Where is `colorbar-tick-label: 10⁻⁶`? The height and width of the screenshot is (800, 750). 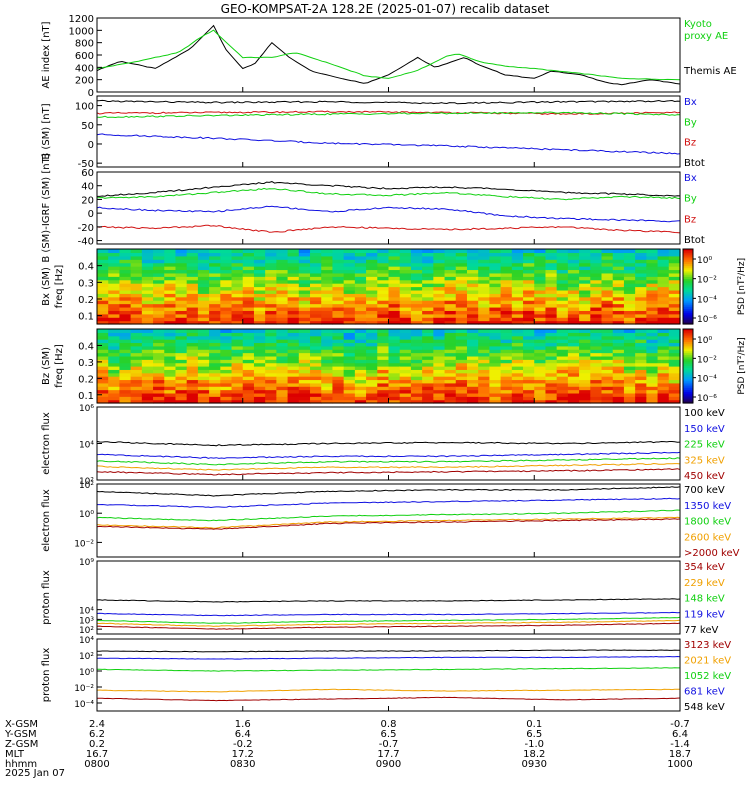
colorbar-tick-label: 10⁻⁶ is located at coordinates (707, 320).